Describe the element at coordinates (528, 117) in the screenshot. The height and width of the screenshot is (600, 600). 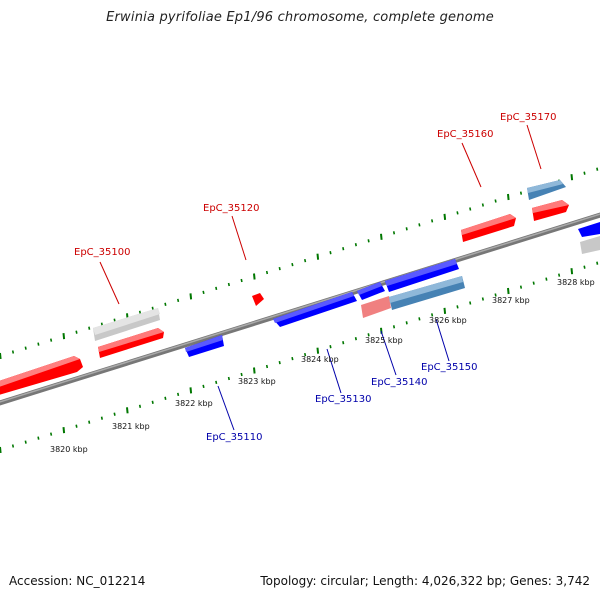
I see `label-epc-35170: EpC_35170` at that location.